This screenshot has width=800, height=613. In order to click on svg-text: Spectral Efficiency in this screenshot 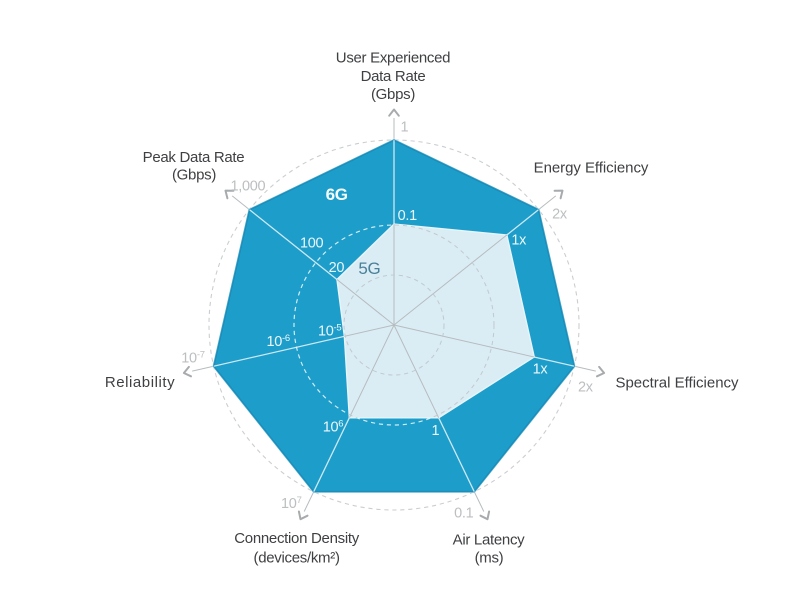, I will do `click(677, 382)`.